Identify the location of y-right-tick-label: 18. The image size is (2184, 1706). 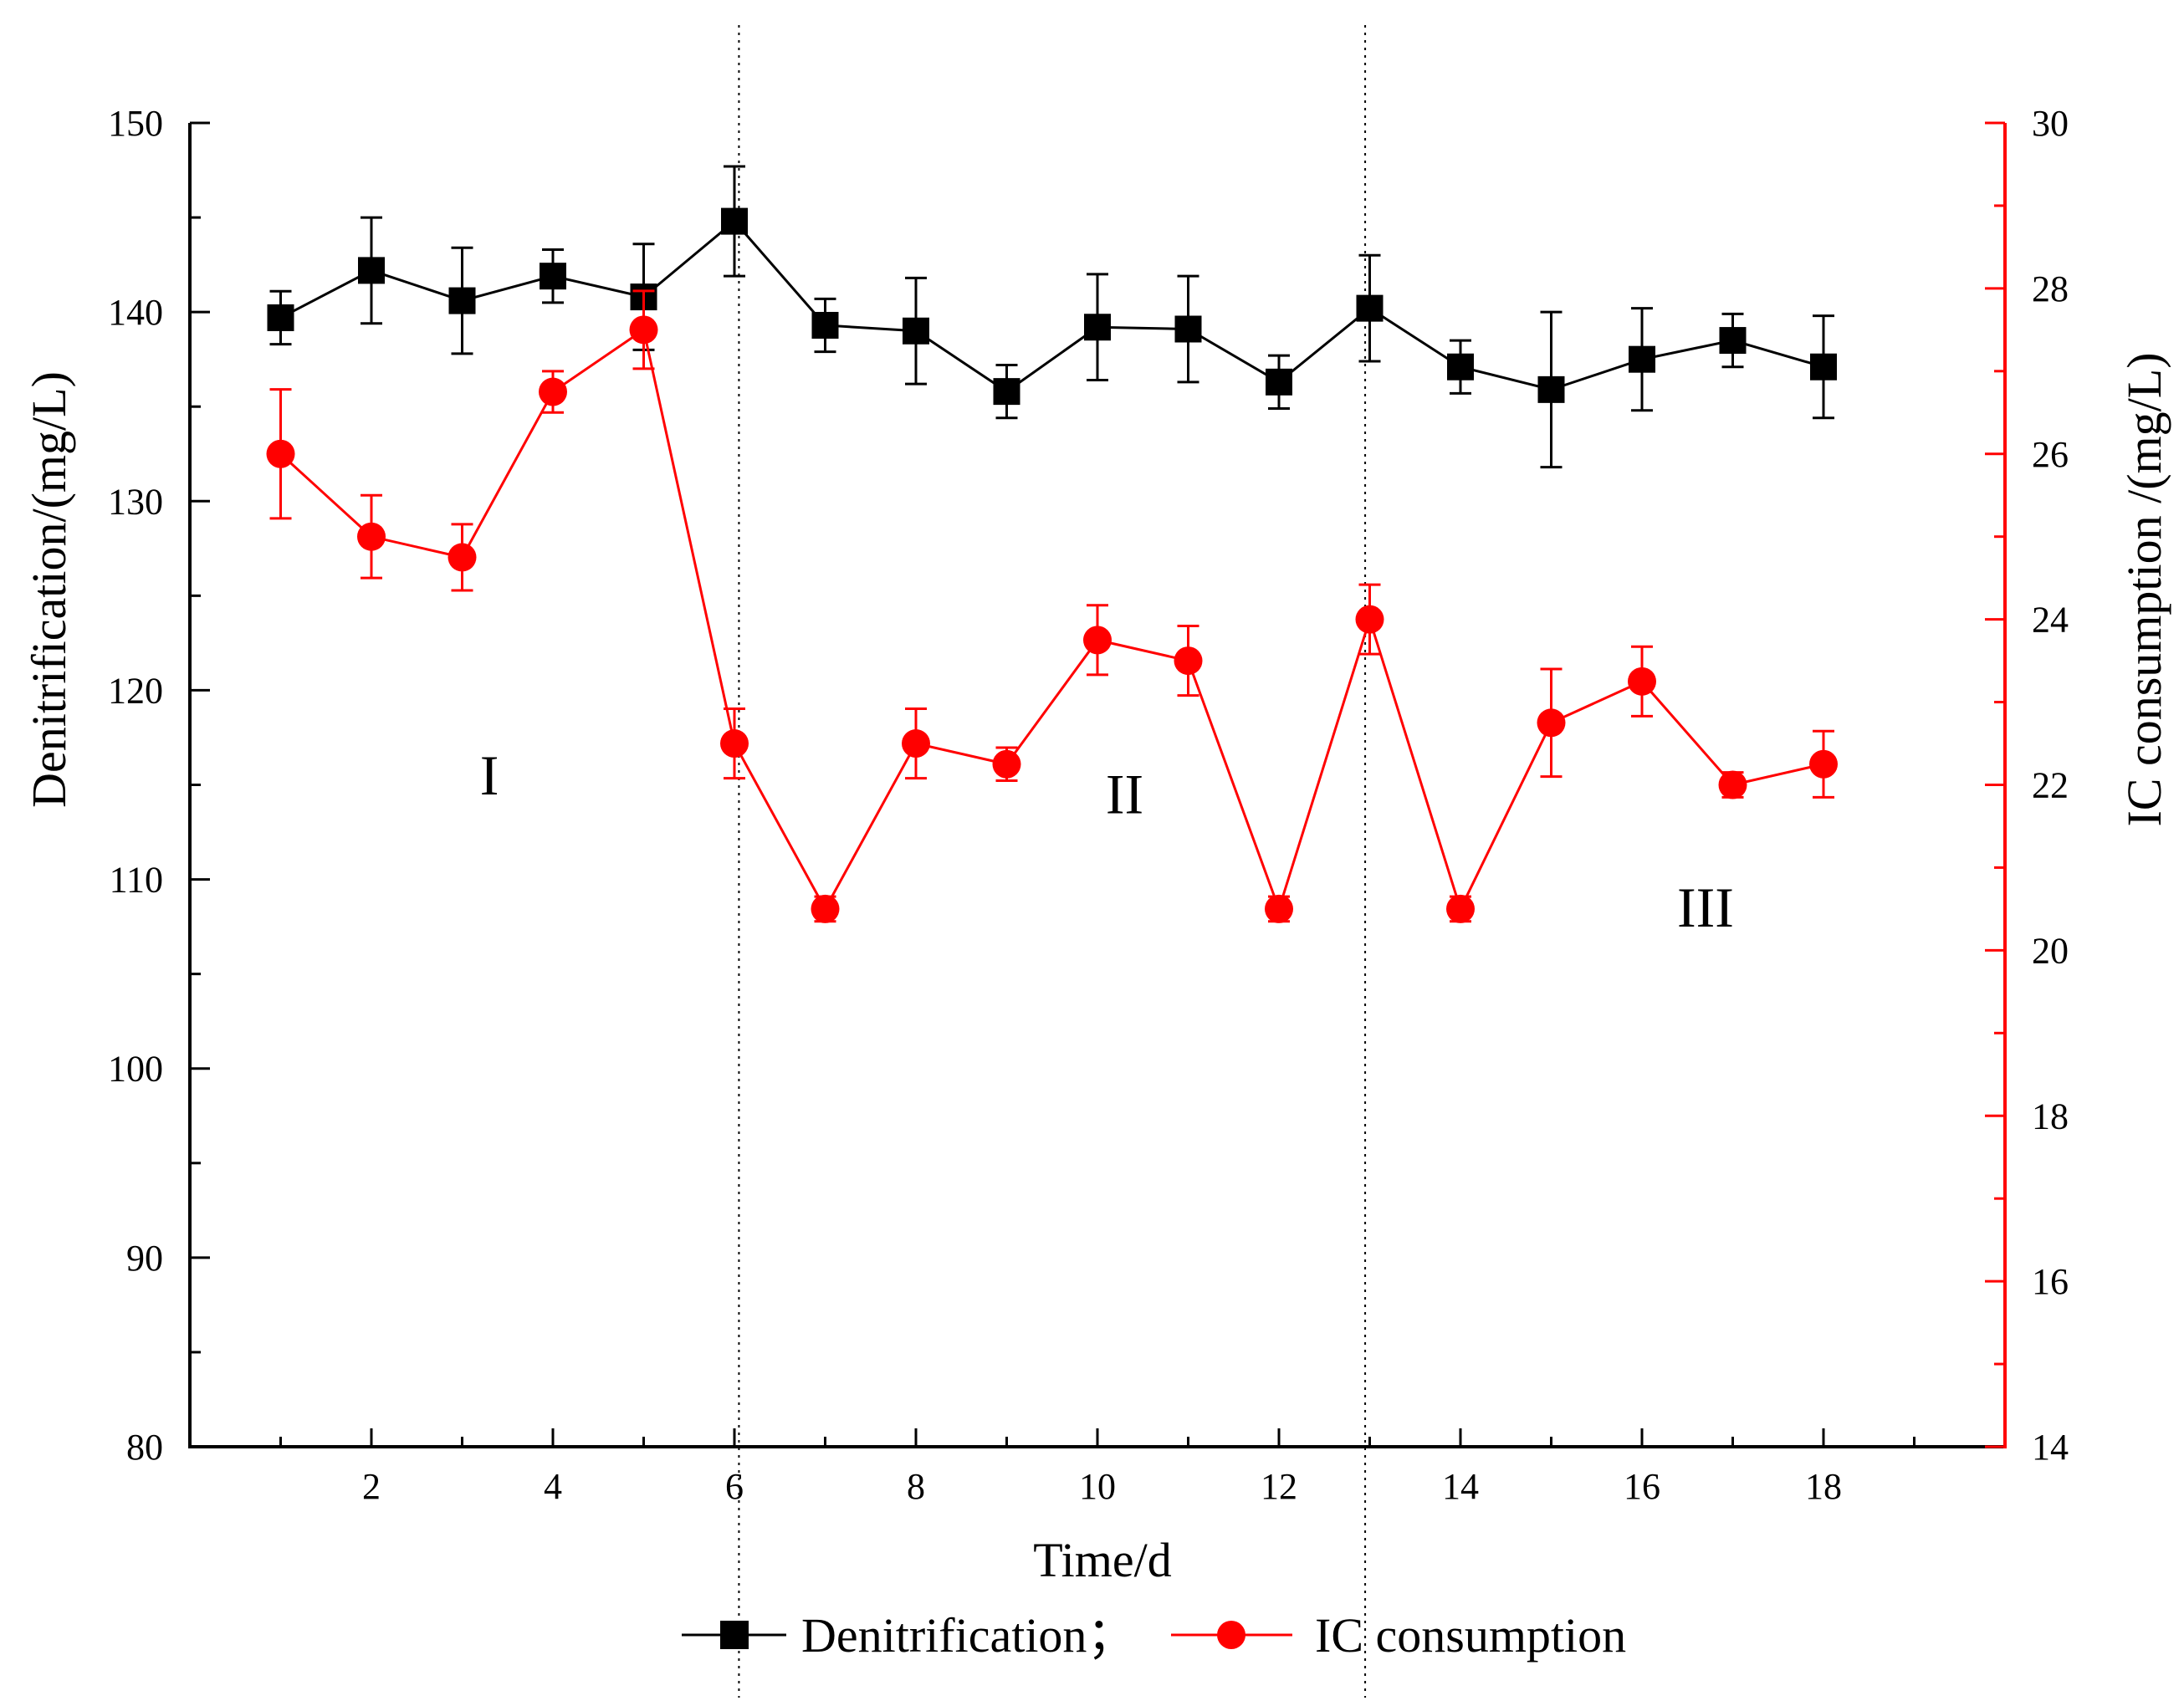
(2050, 1116).